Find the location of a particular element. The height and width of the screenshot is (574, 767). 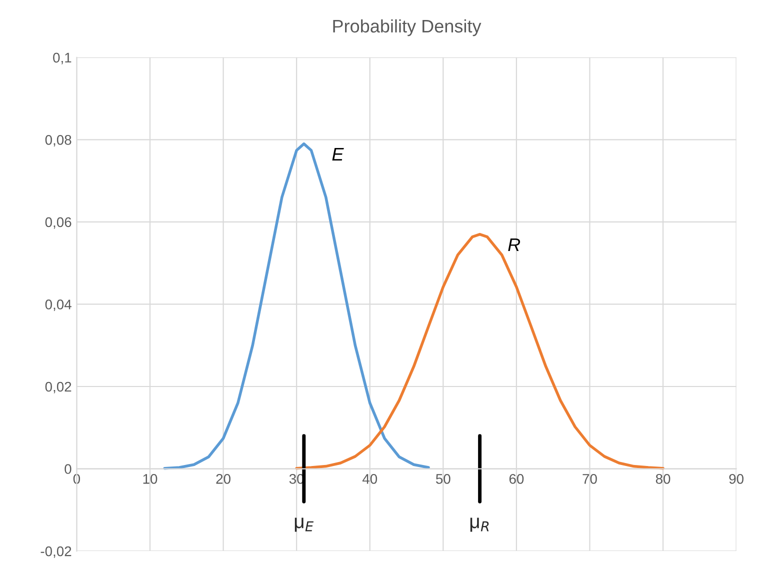

y-tick-label: 0 is located at coordinates (68, 469).